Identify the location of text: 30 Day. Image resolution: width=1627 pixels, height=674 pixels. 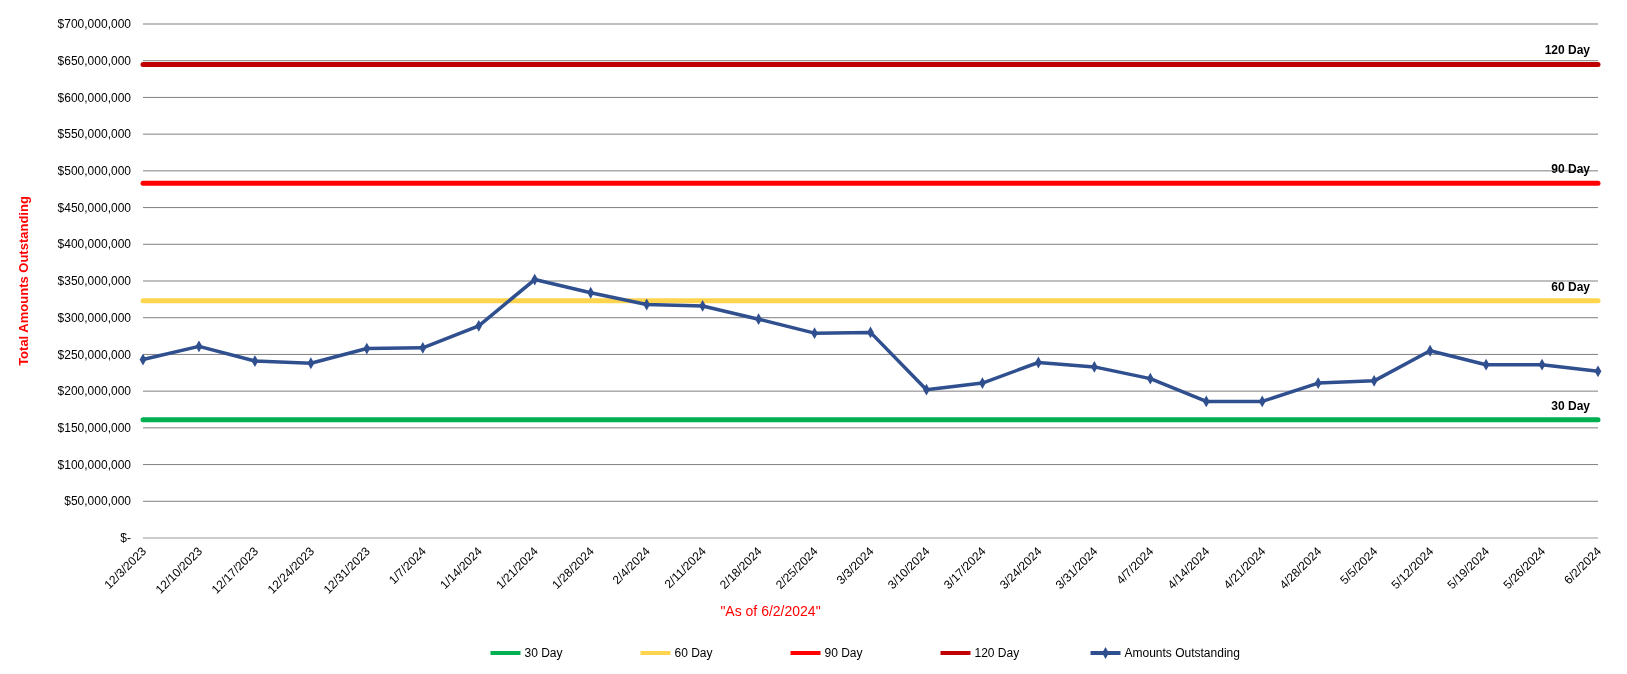
(1570, 405).